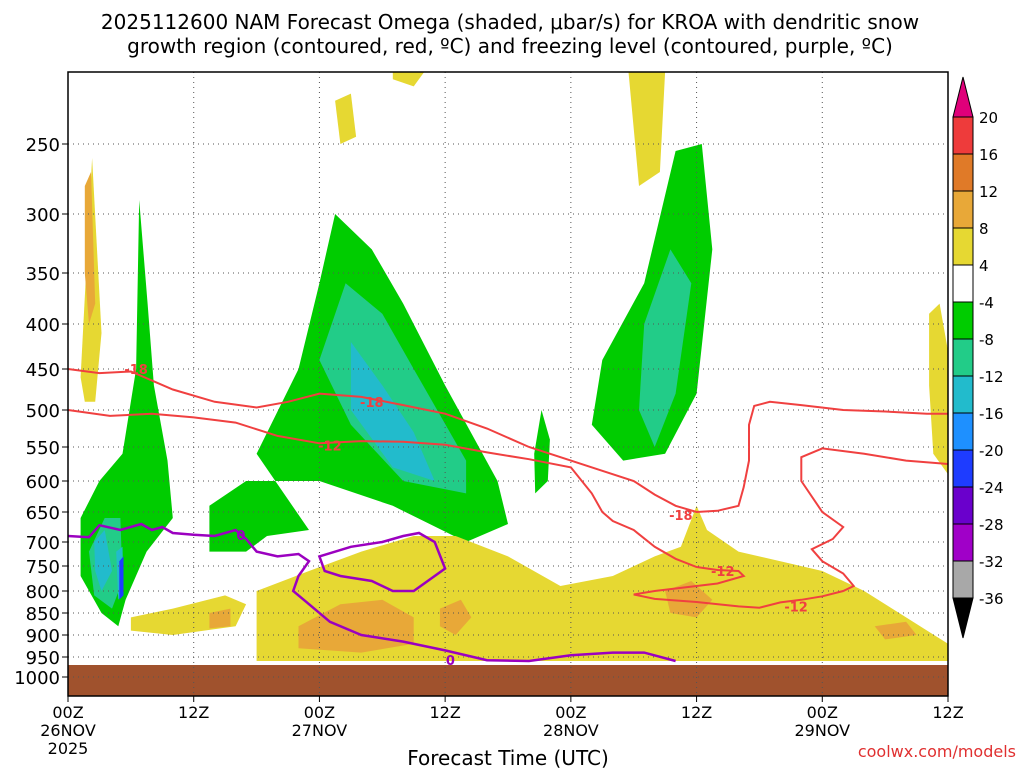 This screenshot has height=768, width=1024. Describe the element at coordinates (571, 730) in the screenshot. I see `x-date-label-48: 28NOV` at that location.